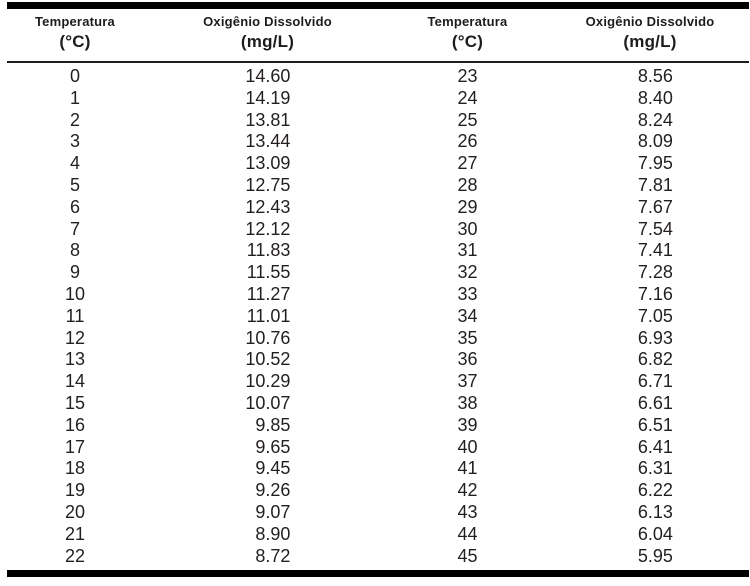 The image size is (750, 586). What do you see at coordinates (74, 228) in the screenshot?
I see `temperature-cell-left: 7` at bounding box center [74, 228].